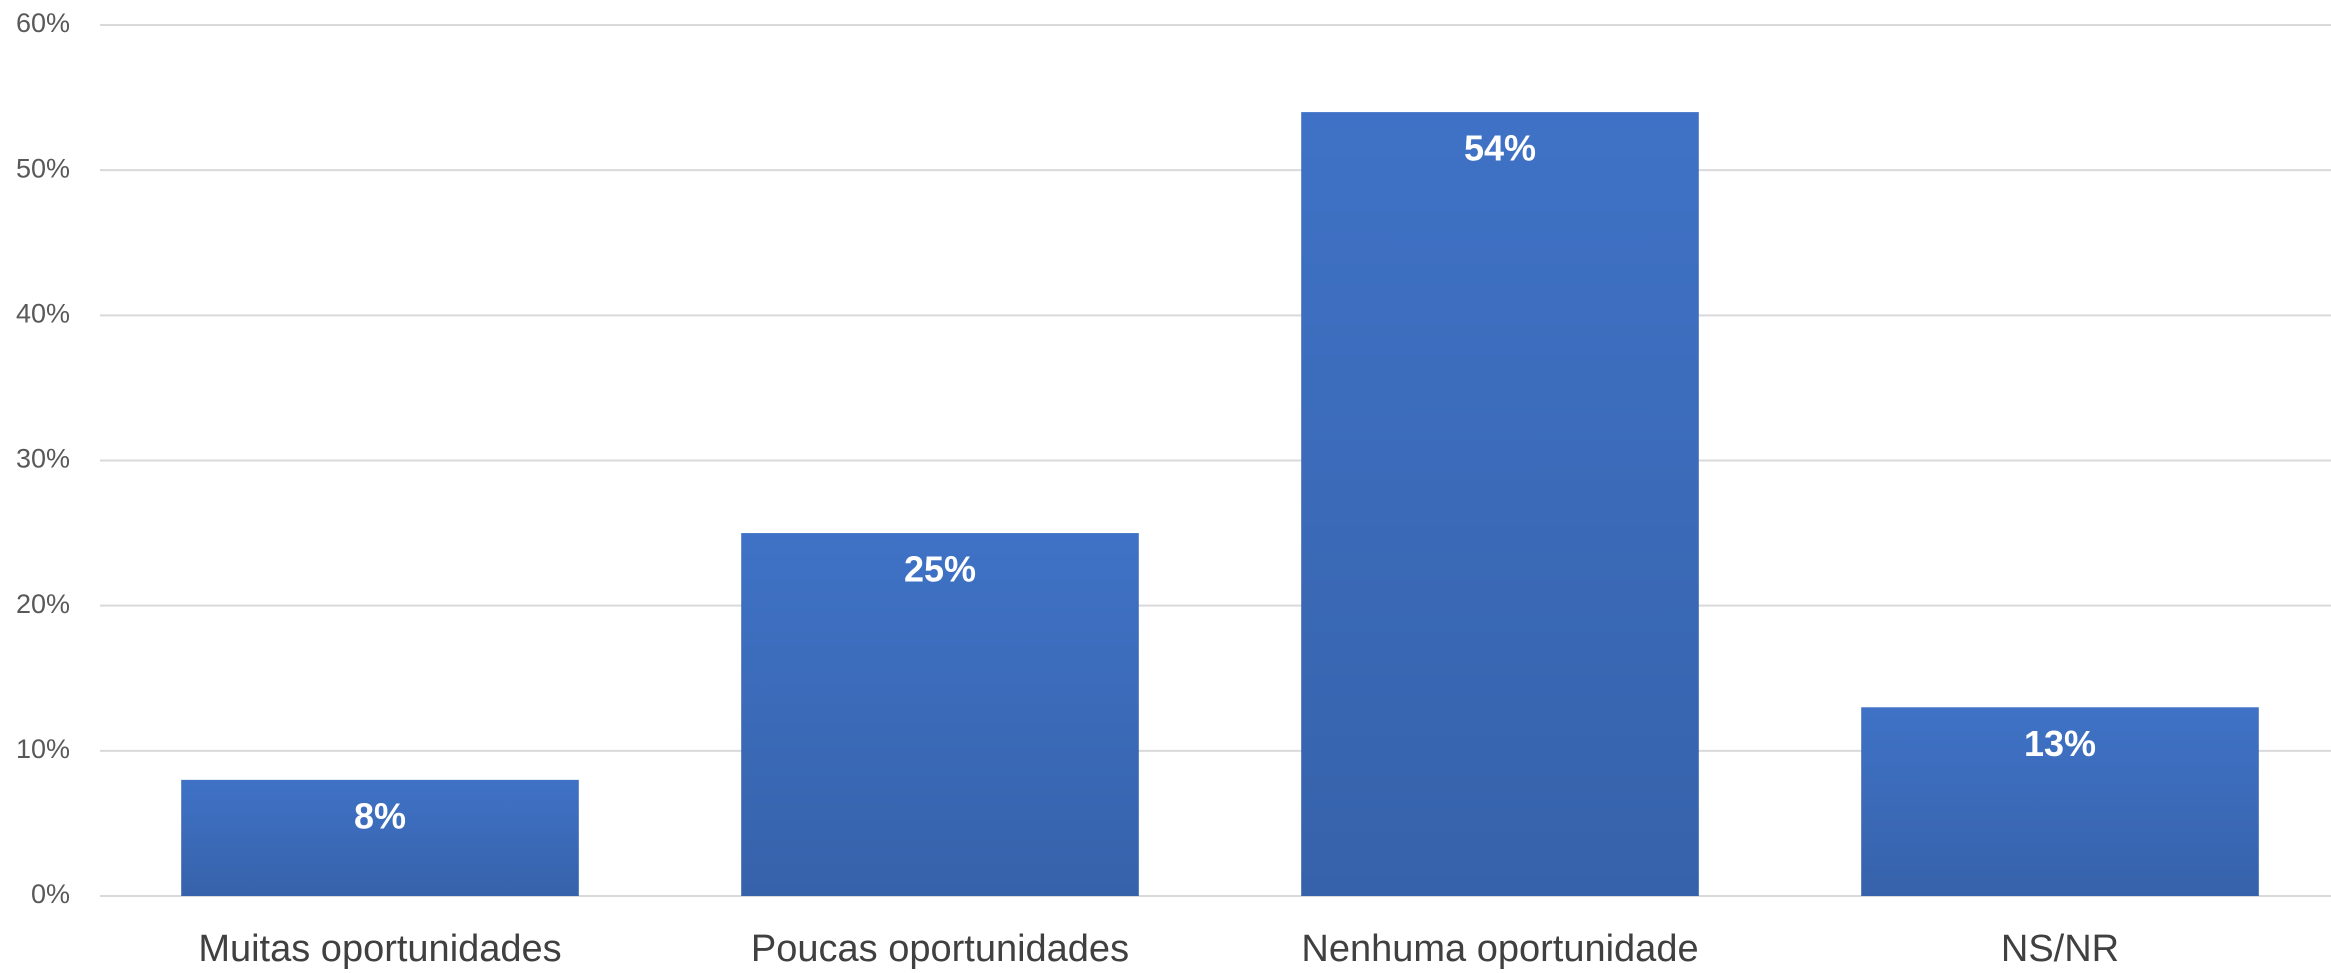  What do you see at coordinates (380, 815) in the screenshot?
I see `value-label: 8%` at bounding box center [380, 815].